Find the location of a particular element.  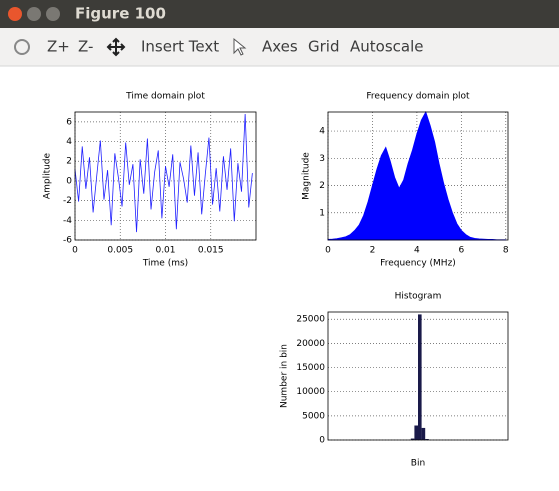

y-tick-label: -2 is located at coordinates (67, 201).